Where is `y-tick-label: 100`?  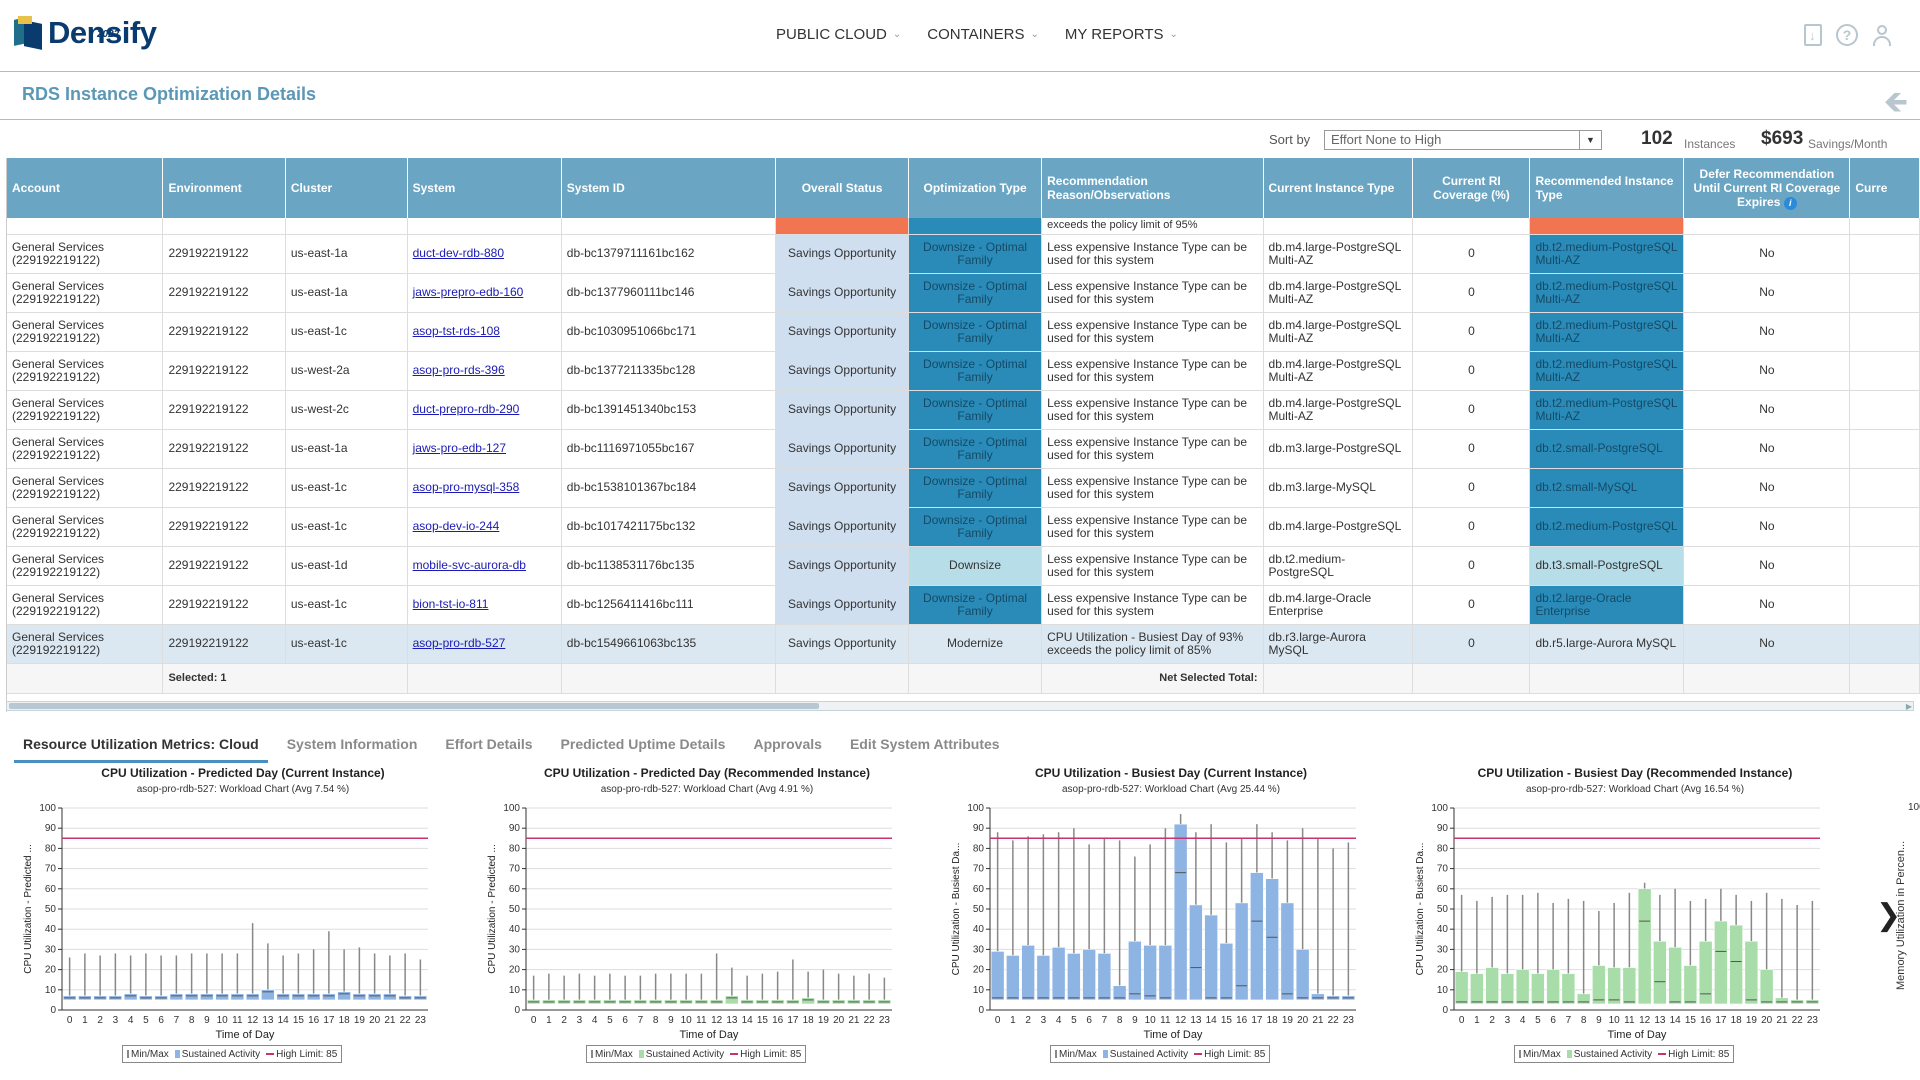
y-tick-label: 100 is located at coordinates (511, 808).